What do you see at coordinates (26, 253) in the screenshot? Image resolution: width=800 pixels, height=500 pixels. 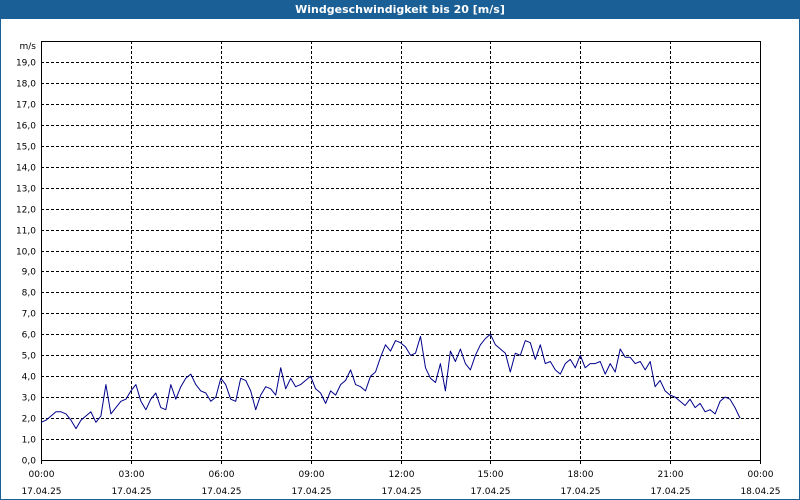 I see `y-tick-label: 10,0` at bounding box center [26, 253].